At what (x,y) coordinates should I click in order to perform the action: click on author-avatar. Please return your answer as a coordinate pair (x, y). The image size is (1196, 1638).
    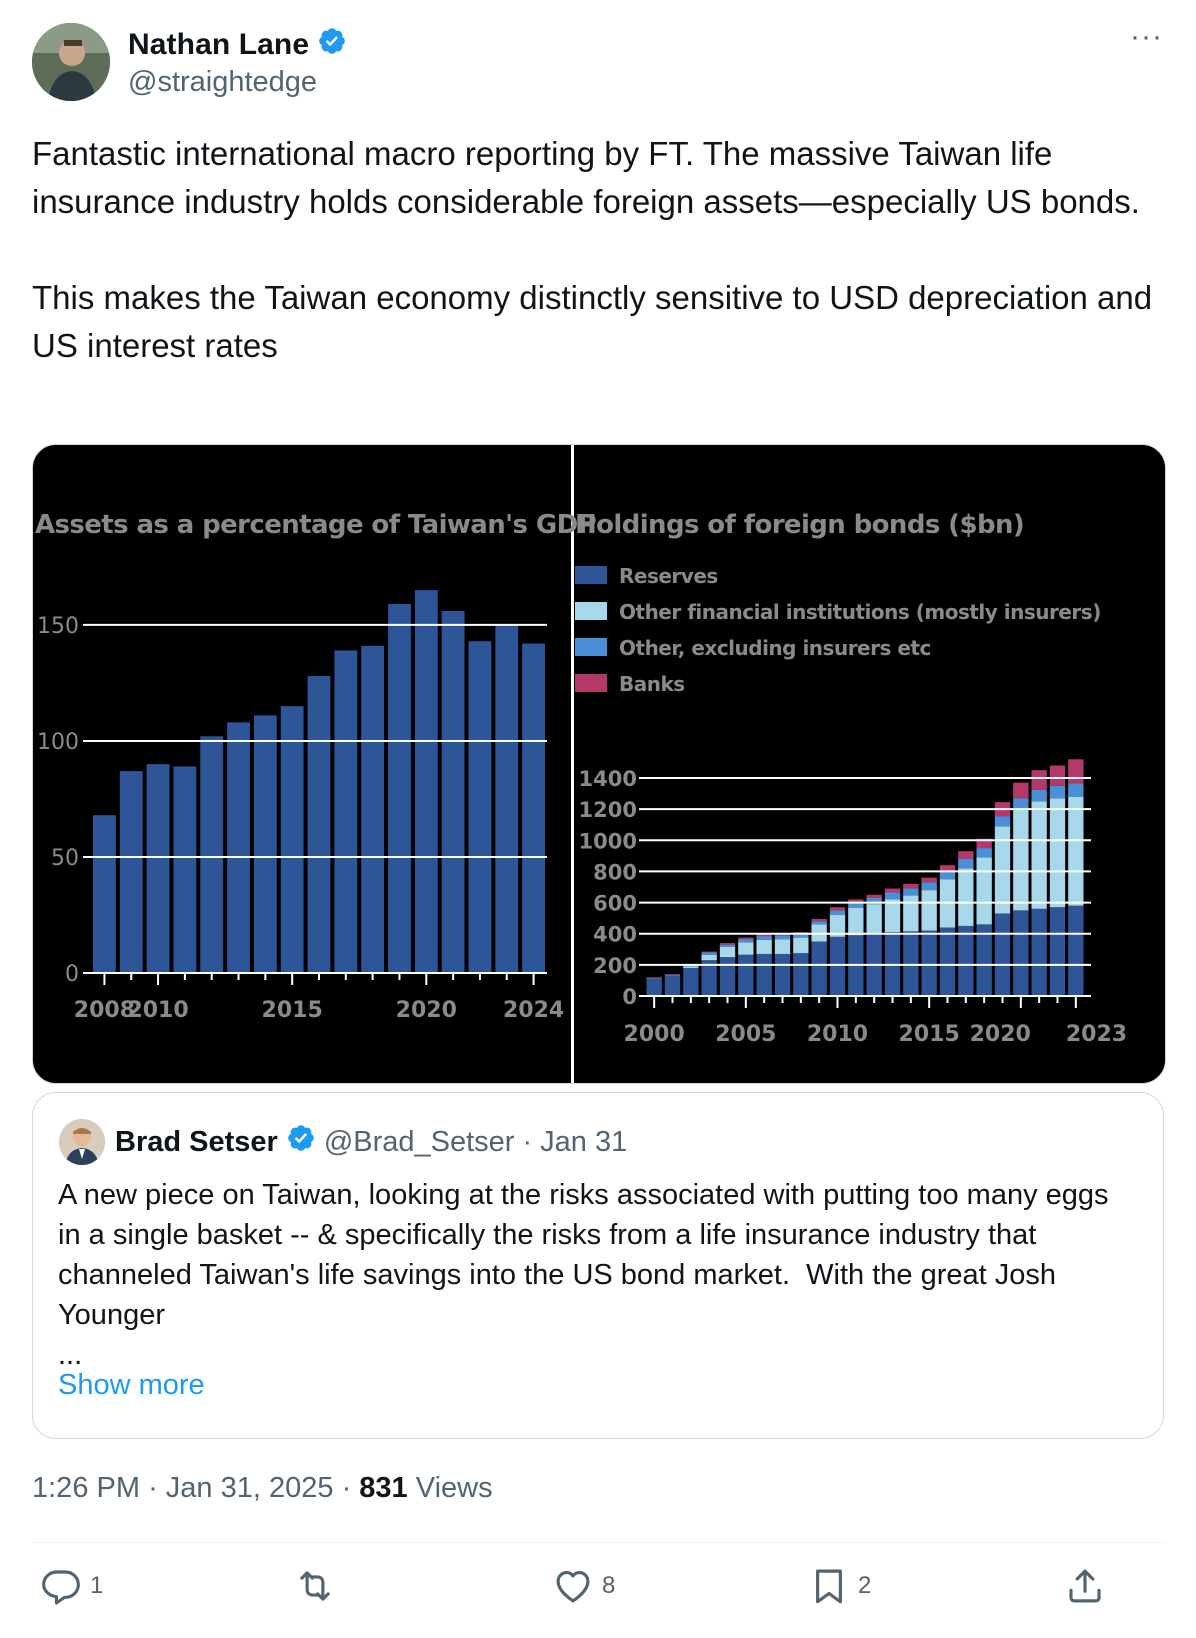
    Looking at the image, I should click on (71, 62).